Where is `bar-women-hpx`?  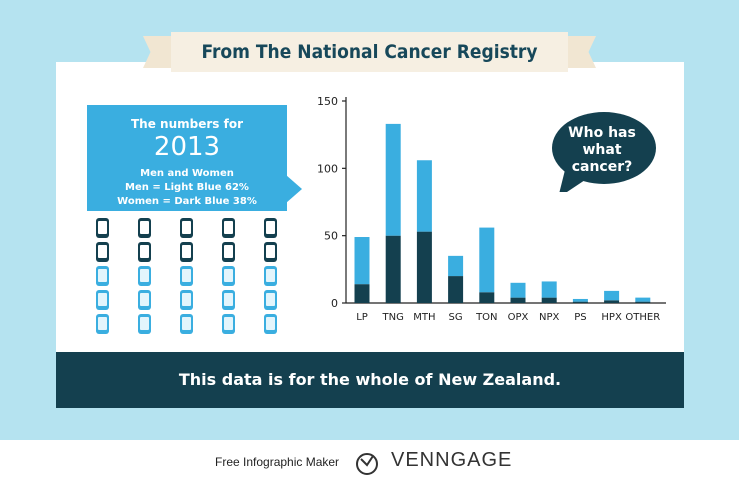
bar-women-hpx is located at coordinates (612, 301).